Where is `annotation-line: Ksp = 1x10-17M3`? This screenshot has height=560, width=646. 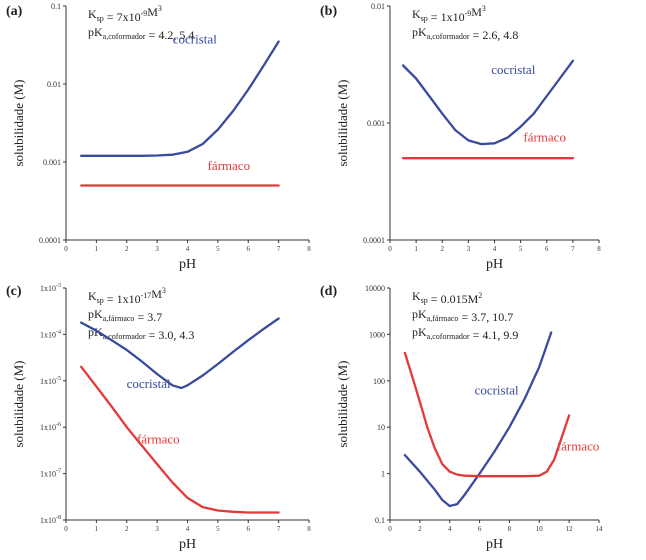 annotation-line: Ksp = 1x10-17M3 is located at coordinates (127, 296).